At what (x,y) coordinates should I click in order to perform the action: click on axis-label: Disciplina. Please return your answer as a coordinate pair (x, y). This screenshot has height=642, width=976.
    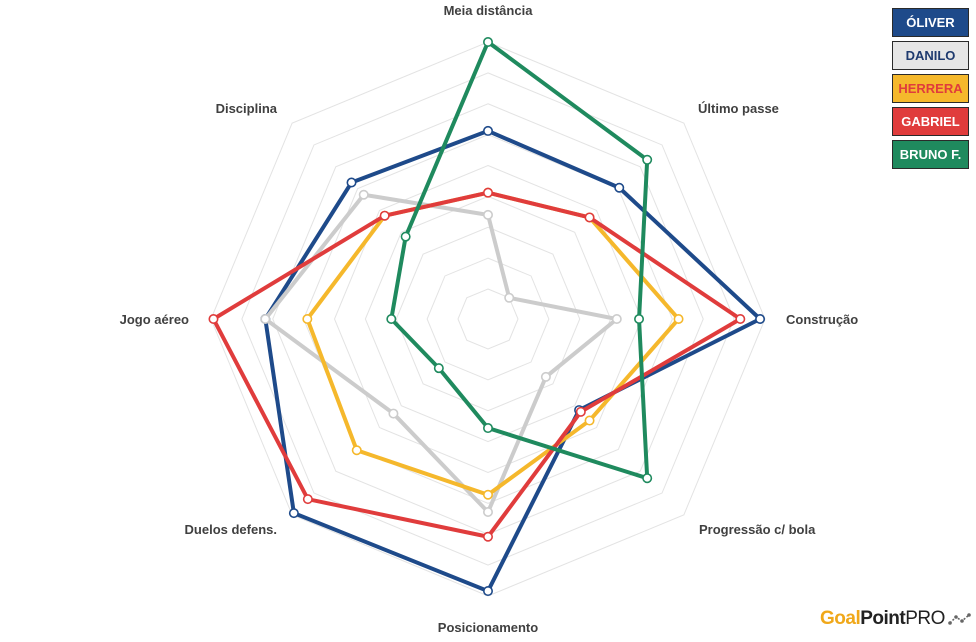
    Looking at the image, I should click on (247, 108).